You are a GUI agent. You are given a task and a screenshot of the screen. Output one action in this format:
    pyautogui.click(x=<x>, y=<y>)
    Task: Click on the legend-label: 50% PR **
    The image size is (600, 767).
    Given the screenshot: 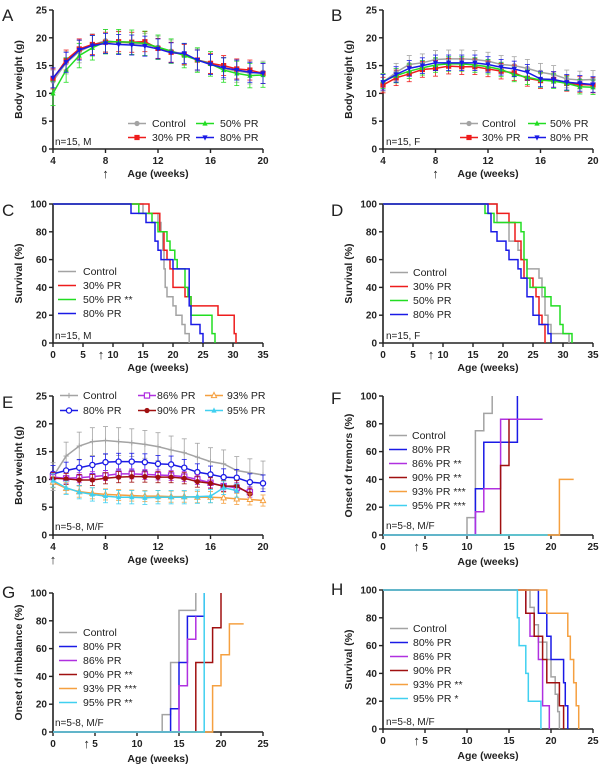 What is the action you would take?
    pyautogui.click(x=108, y=300)
    